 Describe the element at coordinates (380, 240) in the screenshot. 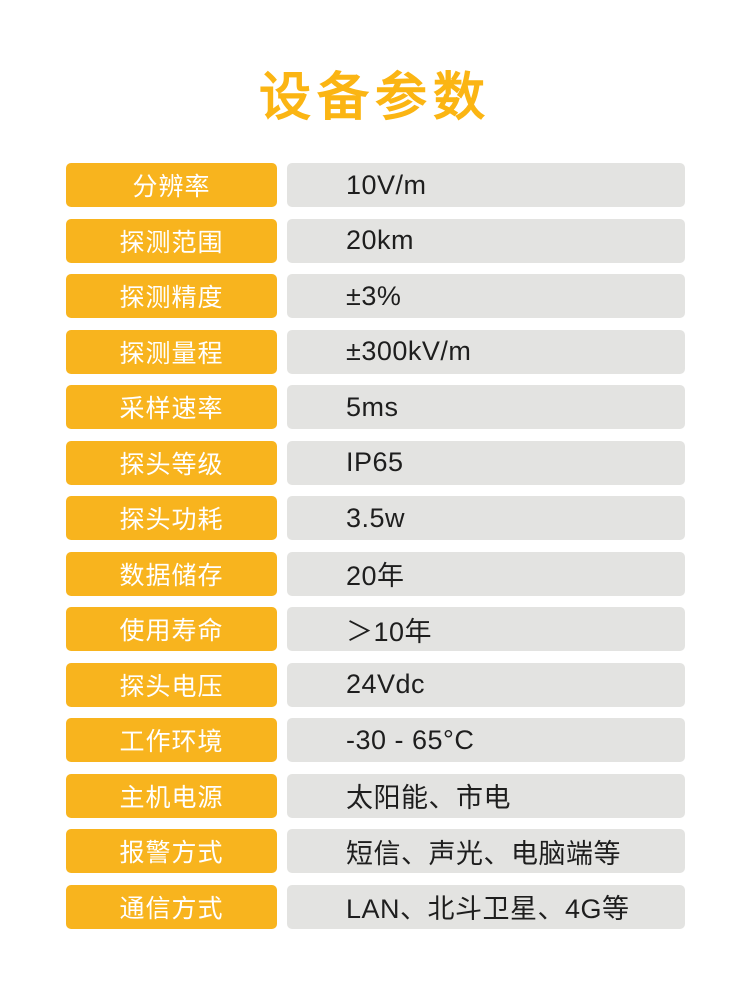

I see `spec-value-text: 20km` at that location.